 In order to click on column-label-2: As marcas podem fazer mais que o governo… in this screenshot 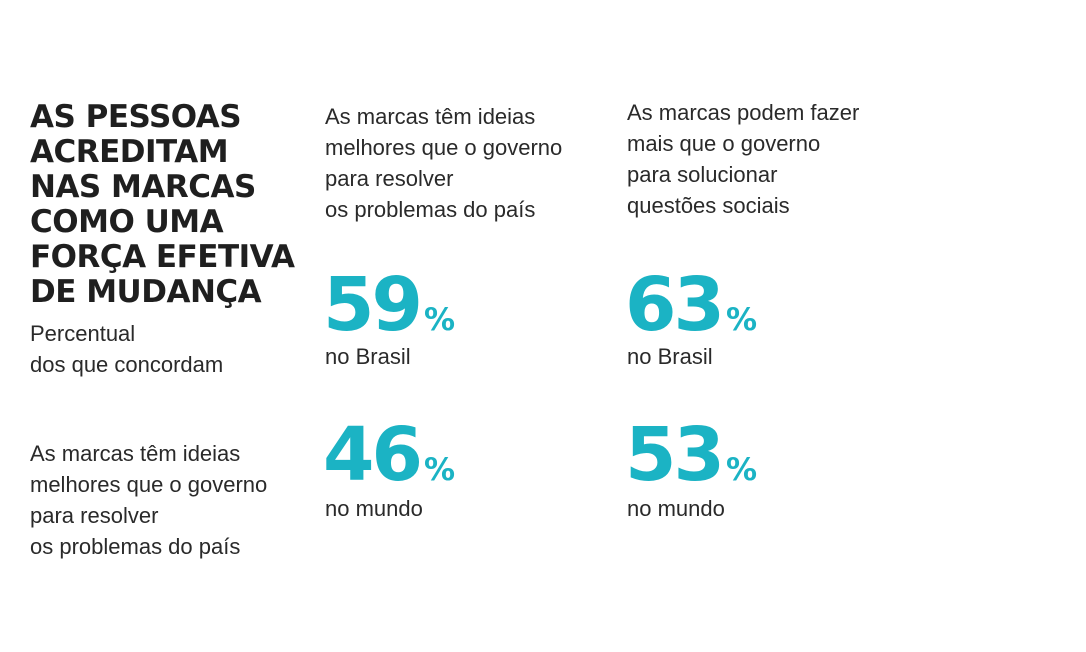, I will do `click(743, 159)`.